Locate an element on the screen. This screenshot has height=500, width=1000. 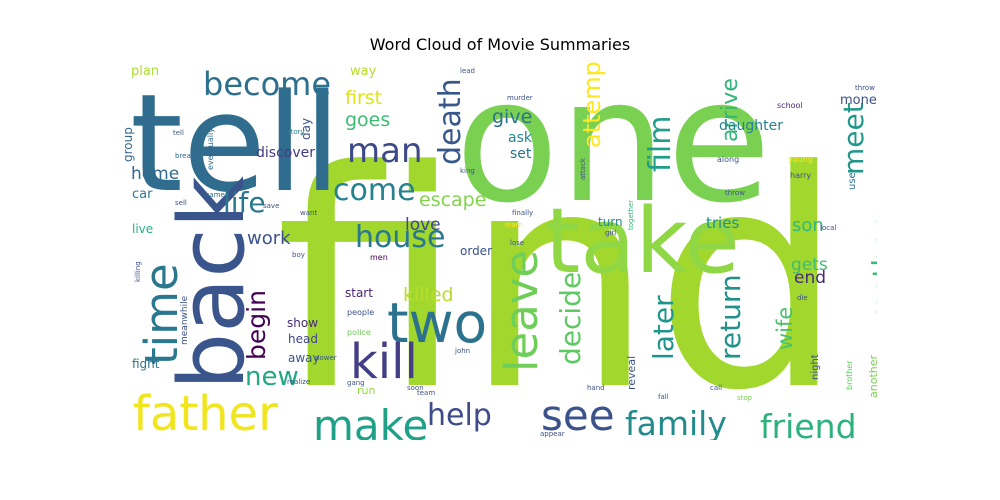
word-boy: boy is located at coordinates (298, 255).